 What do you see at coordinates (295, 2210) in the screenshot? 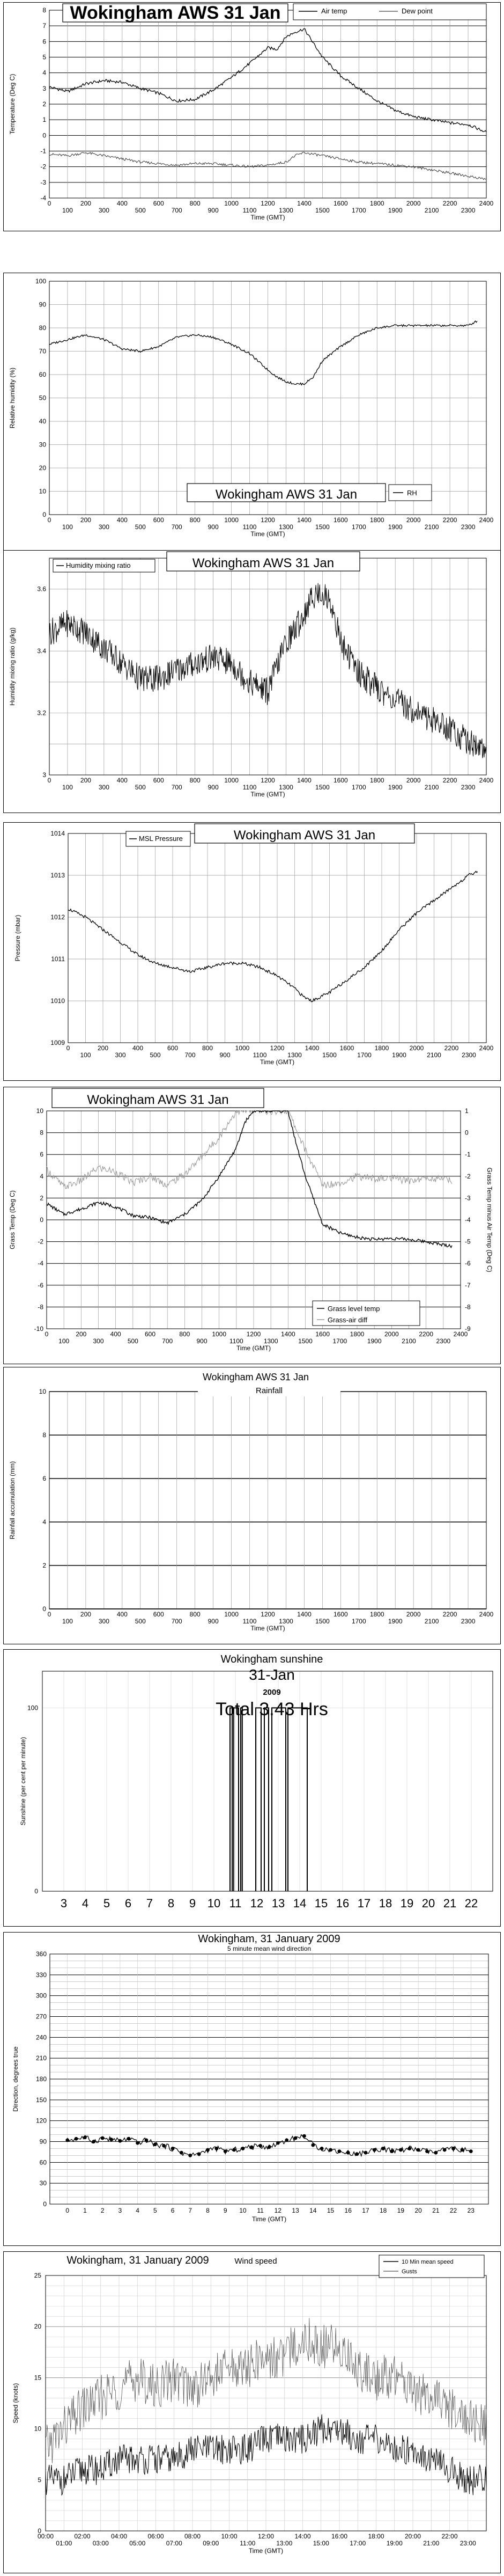
I see `x-tick-label: 13` at bounding box center [295, 2210].